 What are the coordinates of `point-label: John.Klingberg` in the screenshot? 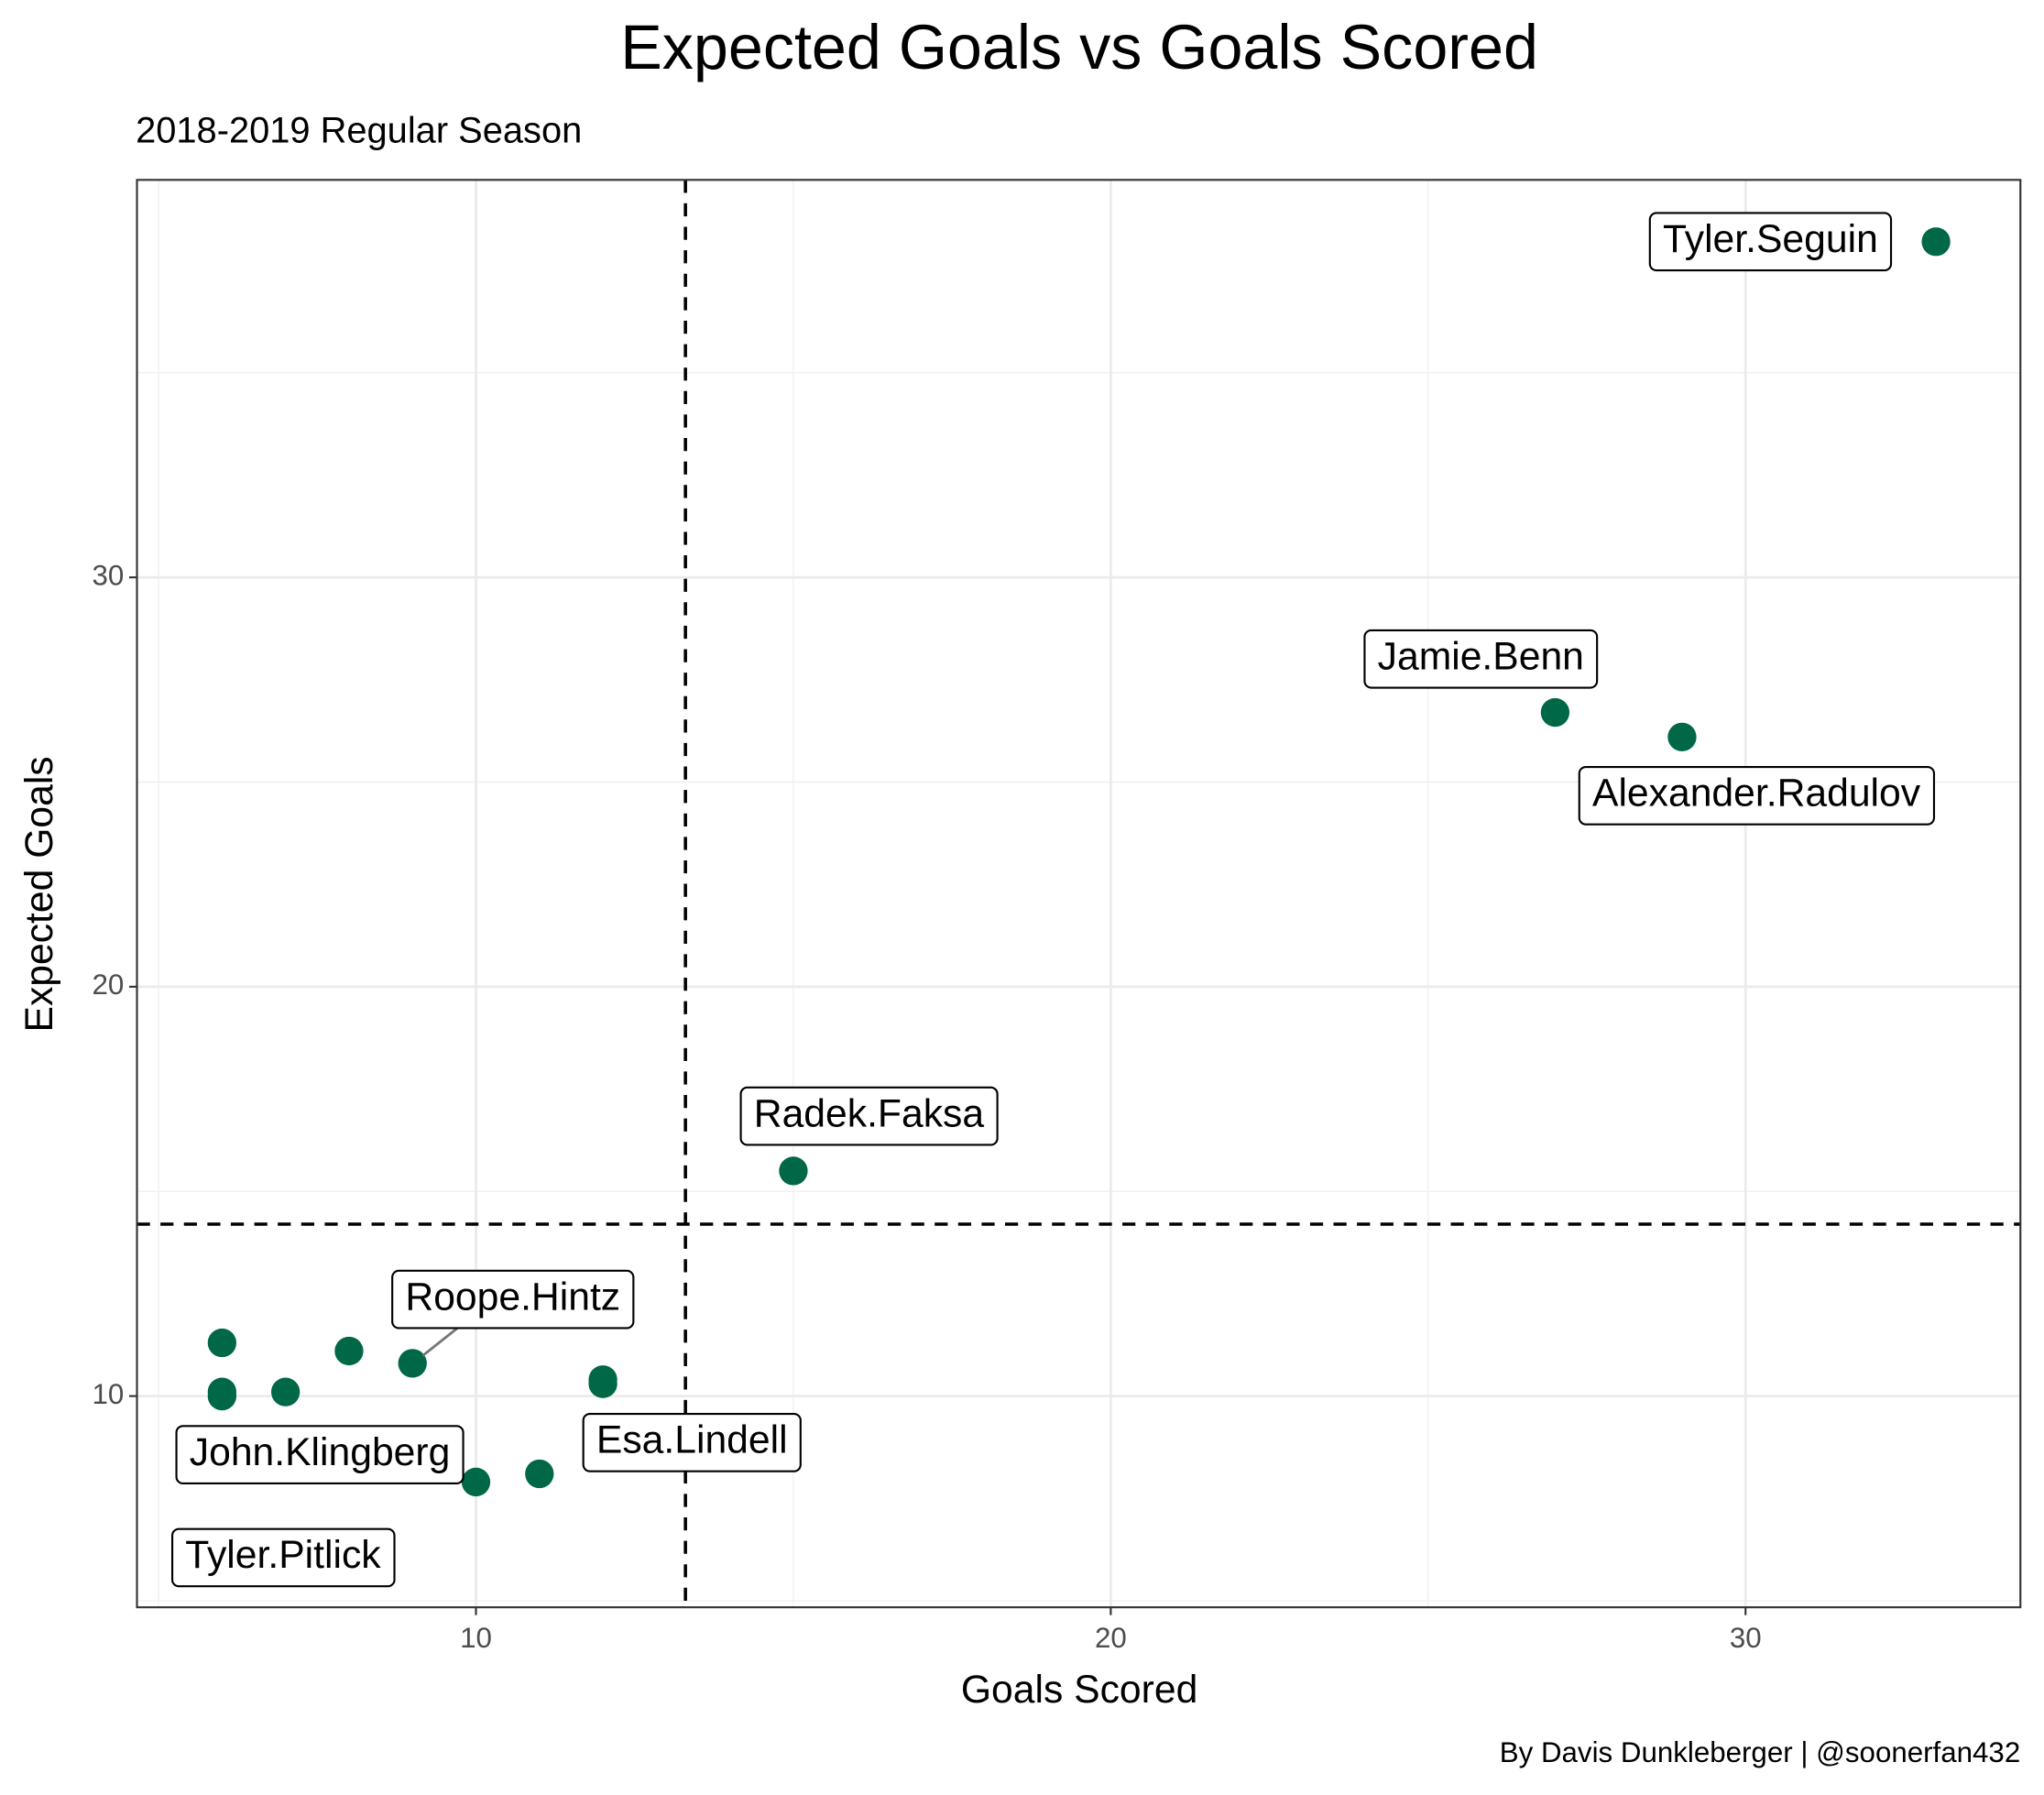 It's located at (321, 1452).